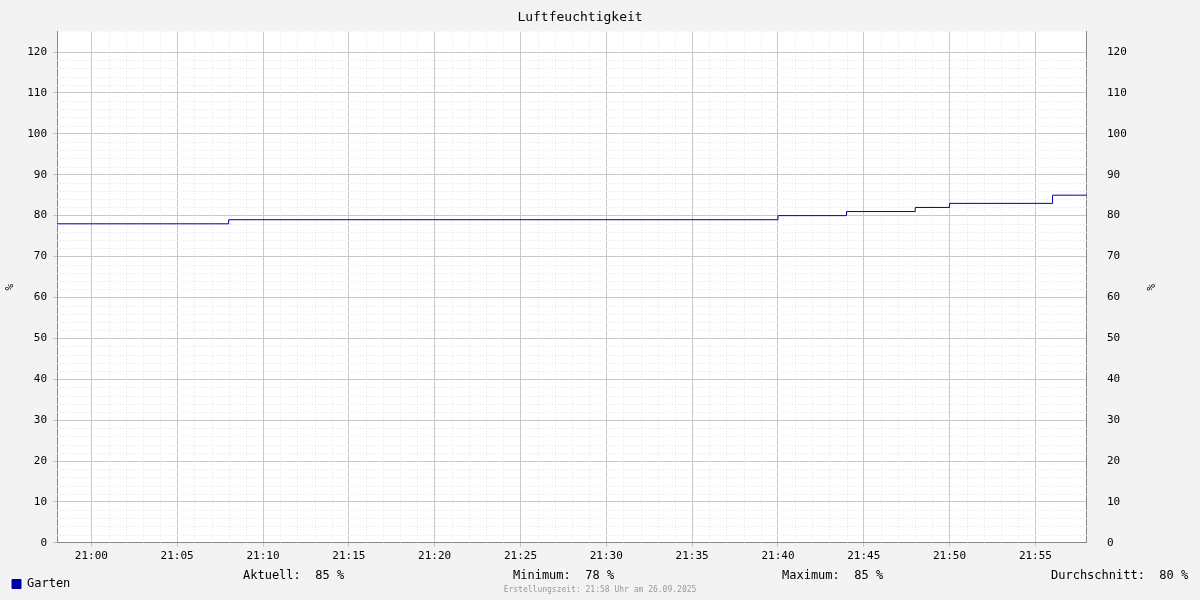 This screenshot has height=600, width=1200. I want to click on y-tick-label: 0, so click(44, 542).